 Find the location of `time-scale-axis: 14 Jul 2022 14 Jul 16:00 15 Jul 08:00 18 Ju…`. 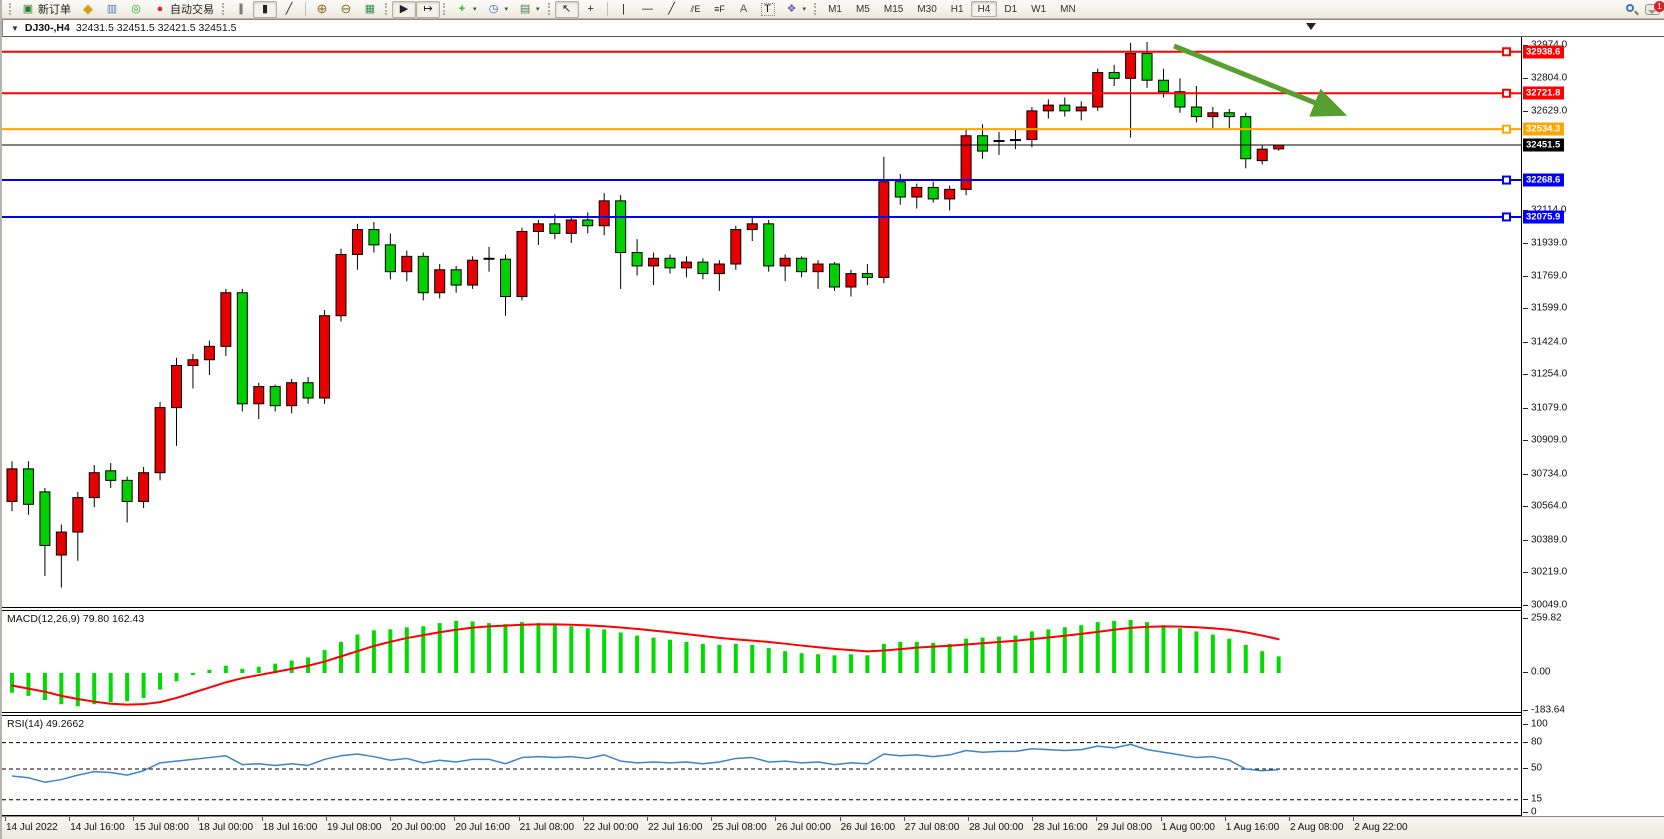

time-scale-axis: 14 Jul 2022 14 Jul 16:00 15 Jul 08:00 18 Ju… is located at coordinates (833, 827).